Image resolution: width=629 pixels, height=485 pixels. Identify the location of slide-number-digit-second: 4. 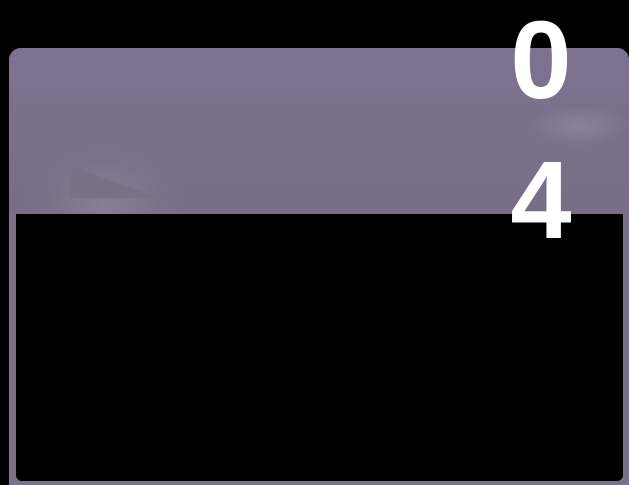
(541, 200).